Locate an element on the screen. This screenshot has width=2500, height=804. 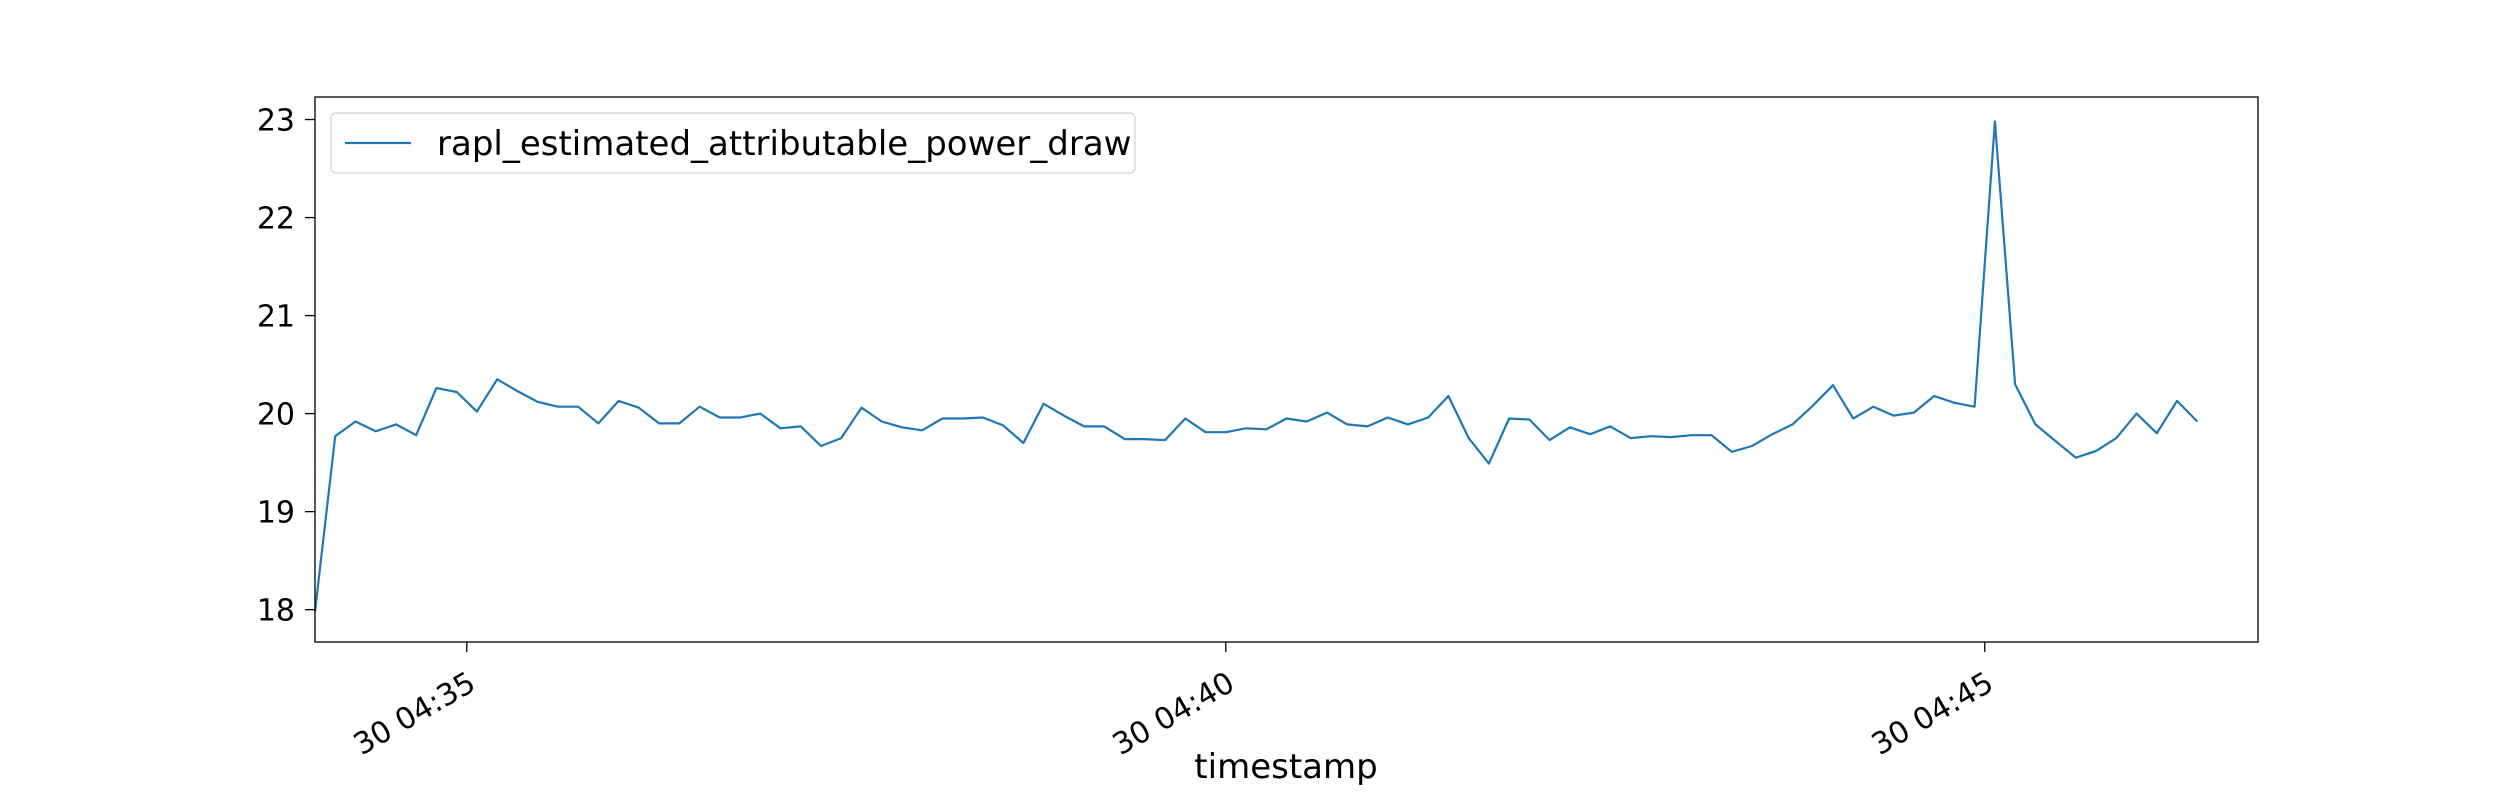
y-tick-label: 23 is located at coordinates (276, 121).